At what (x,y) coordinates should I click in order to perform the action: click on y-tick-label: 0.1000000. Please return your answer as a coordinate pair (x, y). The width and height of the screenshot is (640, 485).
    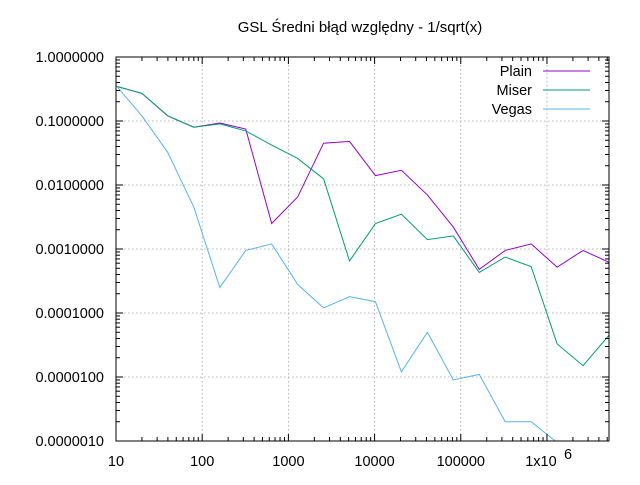
    Looking at the image, I should click on (69, 122).